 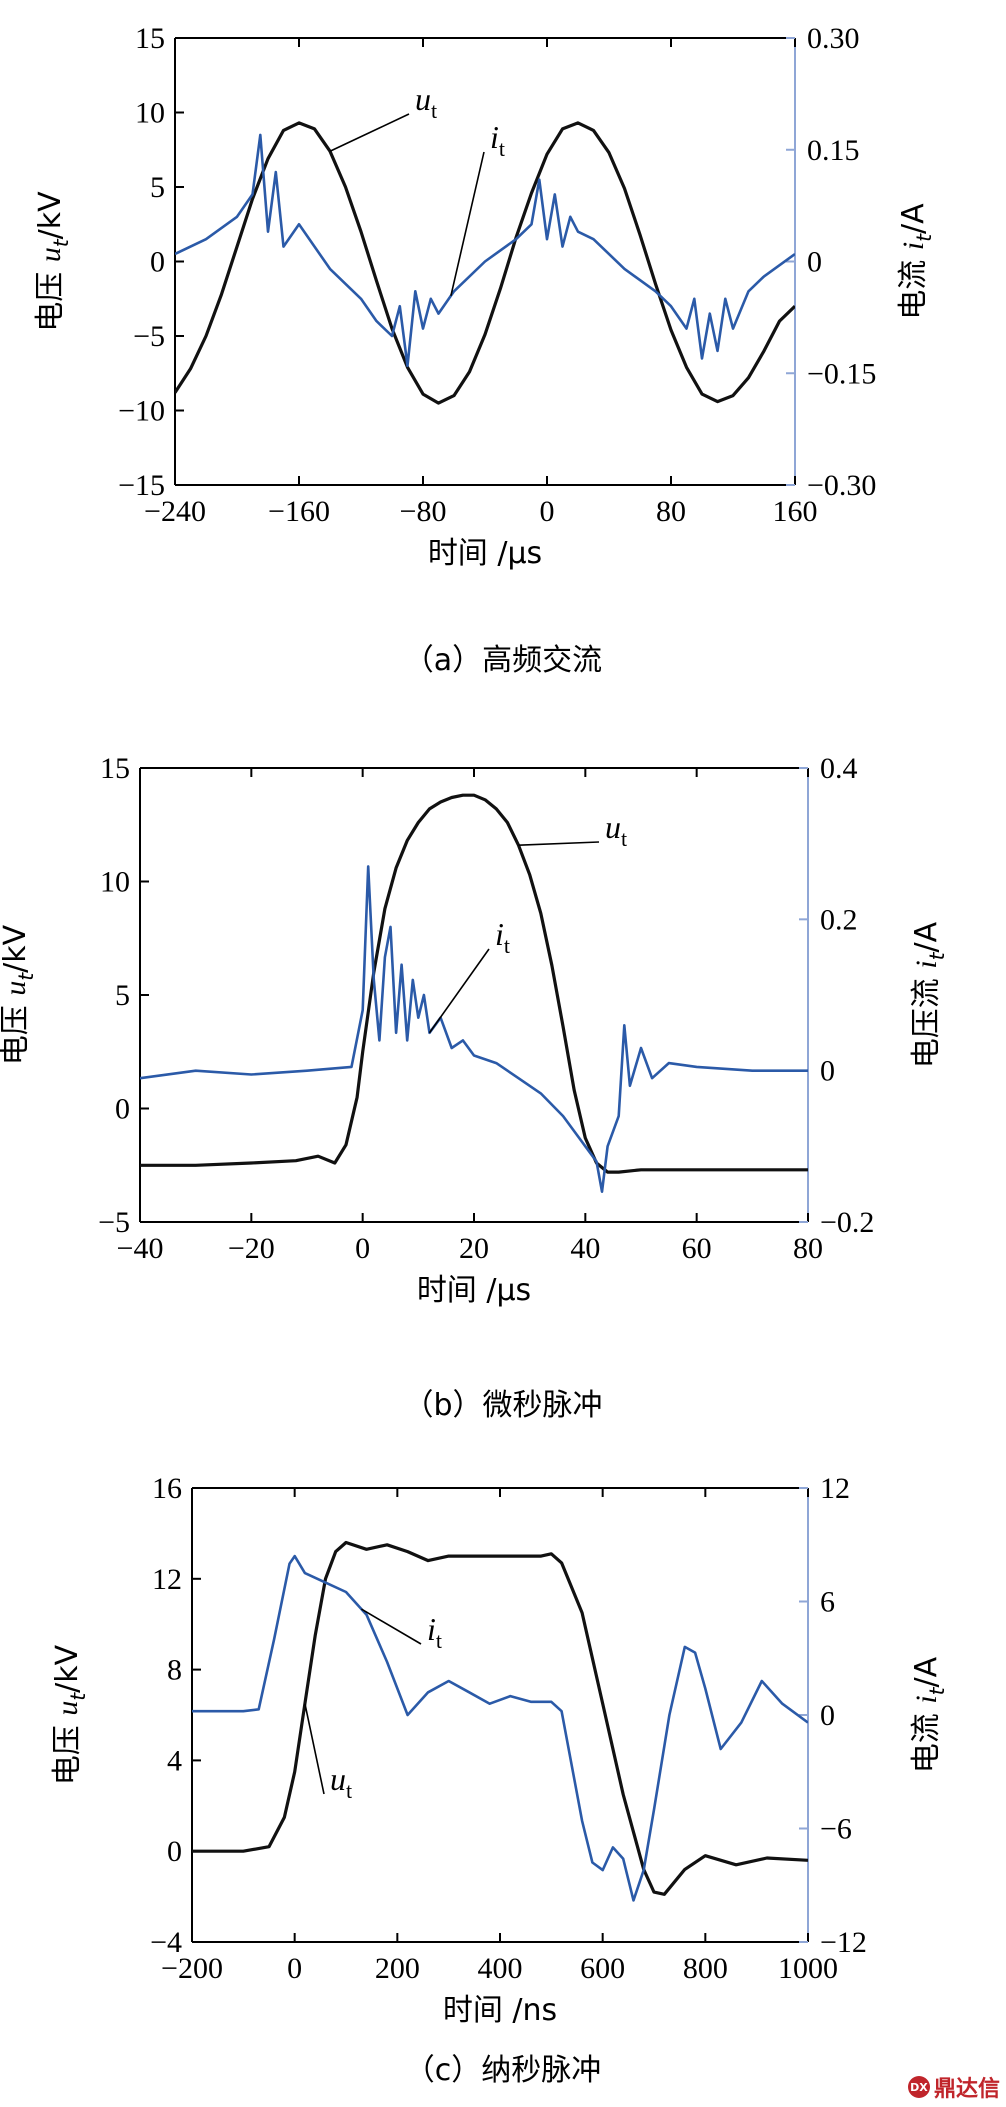 What do you see at coordinates (839, 919) in the screenshot?
I see `y-right-tick-label: 0.2` at bounding box center [839, 919].